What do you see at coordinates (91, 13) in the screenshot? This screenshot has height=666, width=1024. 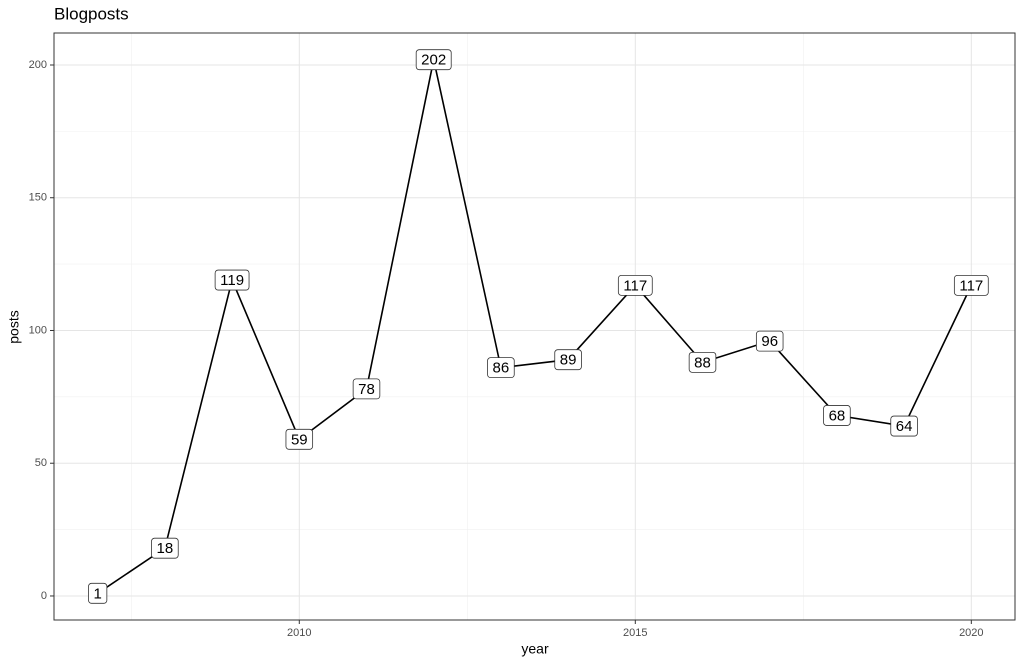 I see `chart-title: Blogposts` at bounding box center [91, 13].